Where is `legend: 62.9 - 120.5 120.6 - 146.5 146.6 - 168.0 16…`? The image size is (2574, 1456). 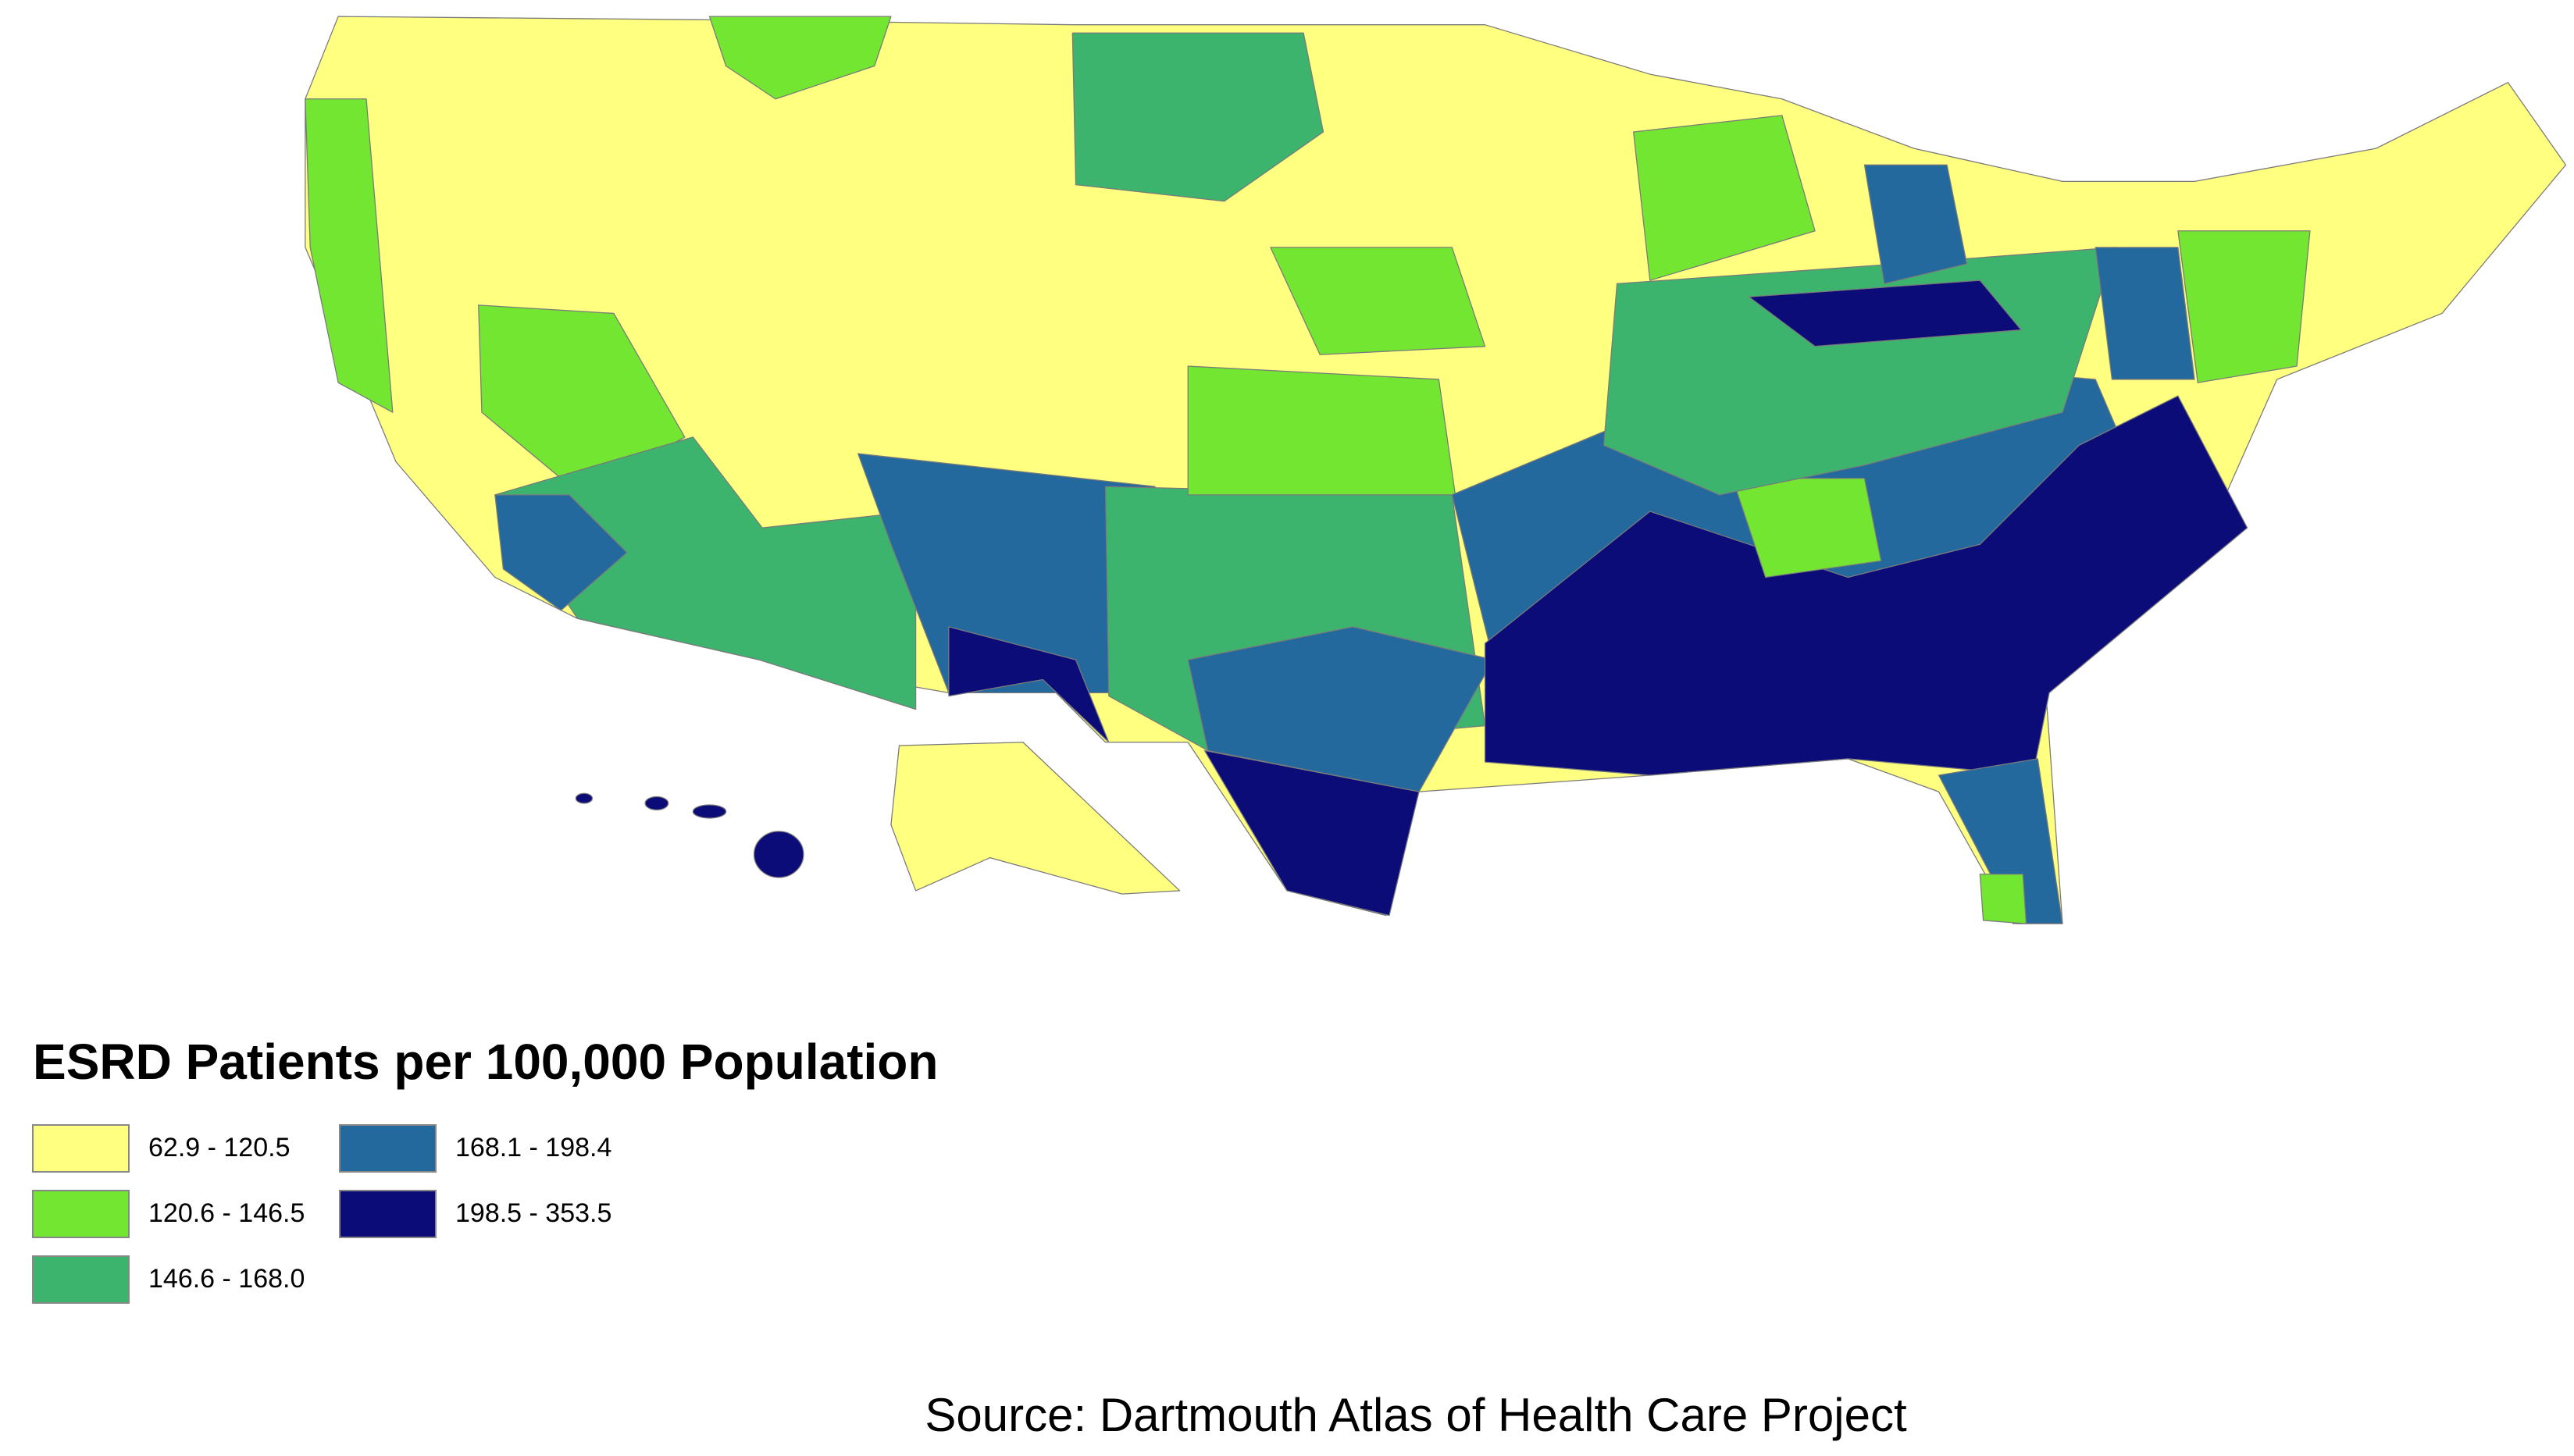
legend: 62.9 - 120.5 120.6 - 146.5 146.6 - 168.0 16… is located at coordinates (321, 1214).